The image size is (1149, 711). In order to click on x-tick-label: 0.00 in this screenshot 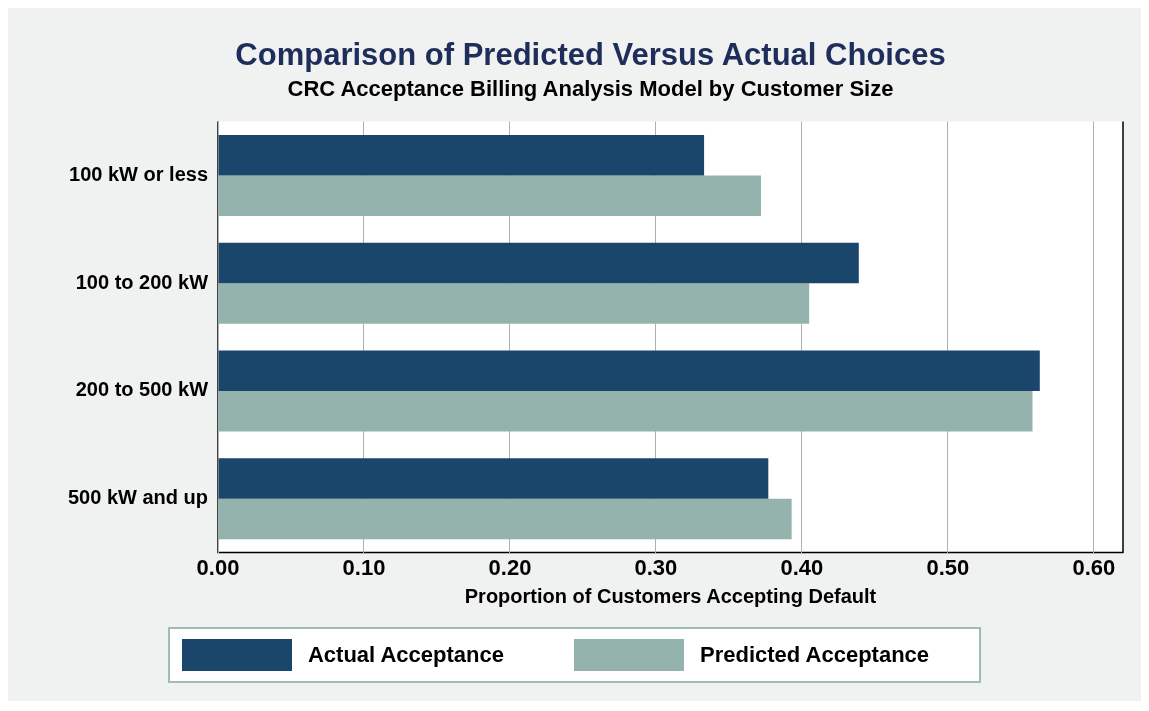, I will do `click(218, 567)`.